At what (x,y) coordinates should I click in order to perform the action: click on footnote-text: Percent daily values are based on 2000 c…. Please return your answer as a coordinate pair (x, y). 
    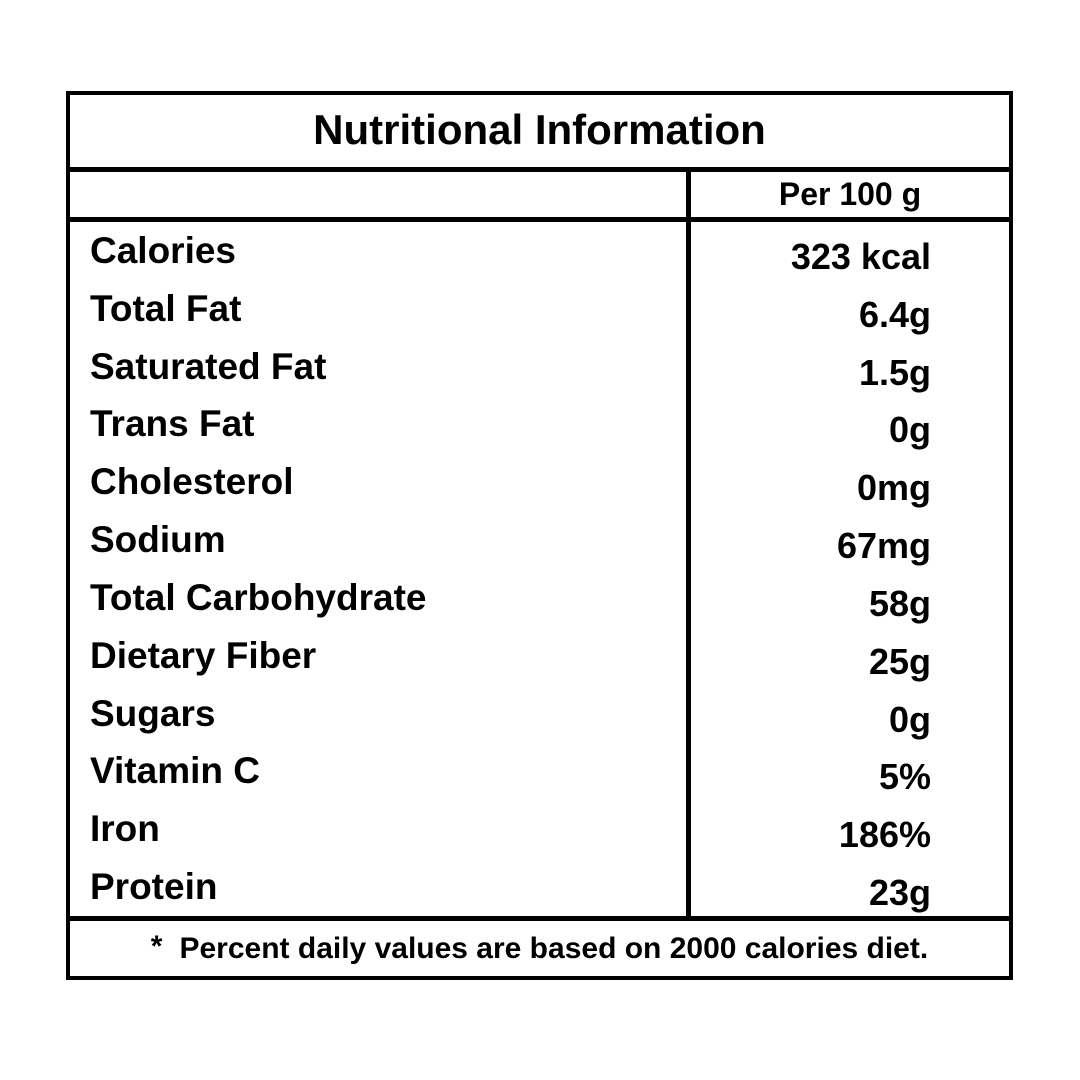
    Looking at the image, I should click on (554, 948).